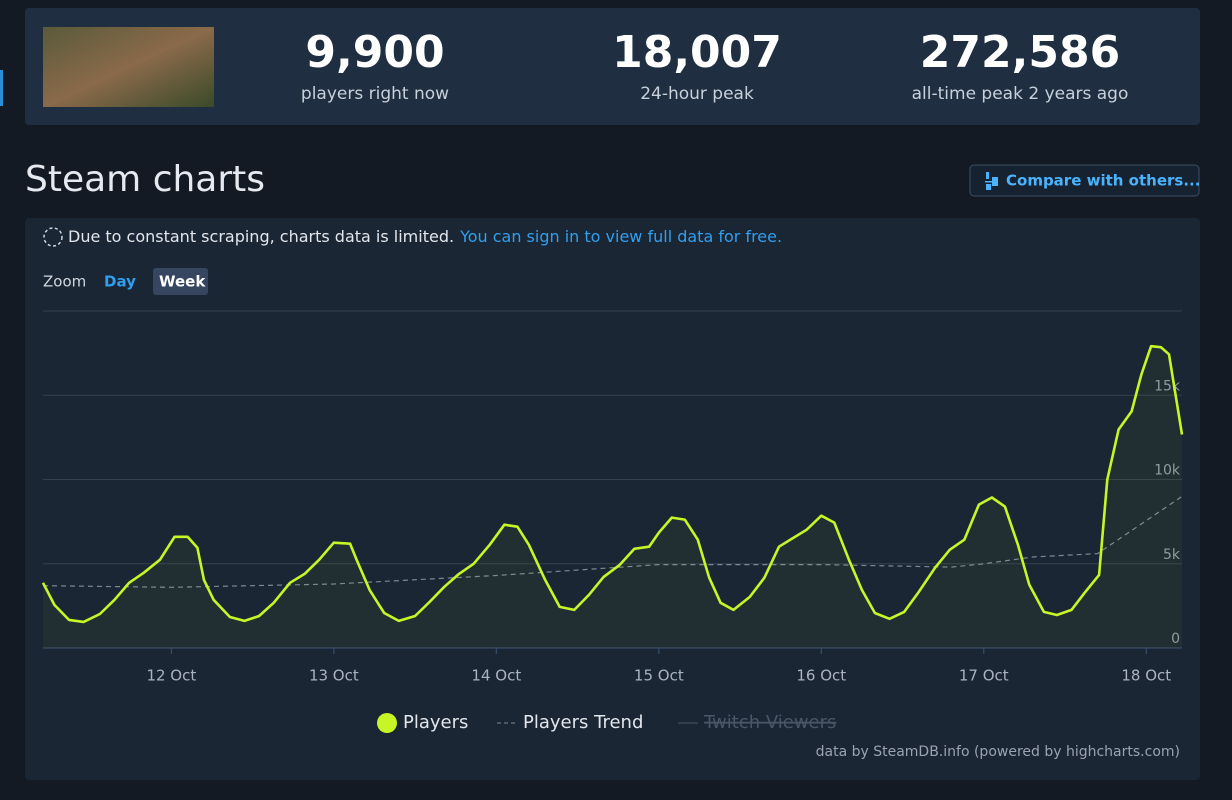  What do you see at coordinates (1175, 639) in the screenshot?
I see `y-tick-label: 0` at bounding box center [1175, 639].